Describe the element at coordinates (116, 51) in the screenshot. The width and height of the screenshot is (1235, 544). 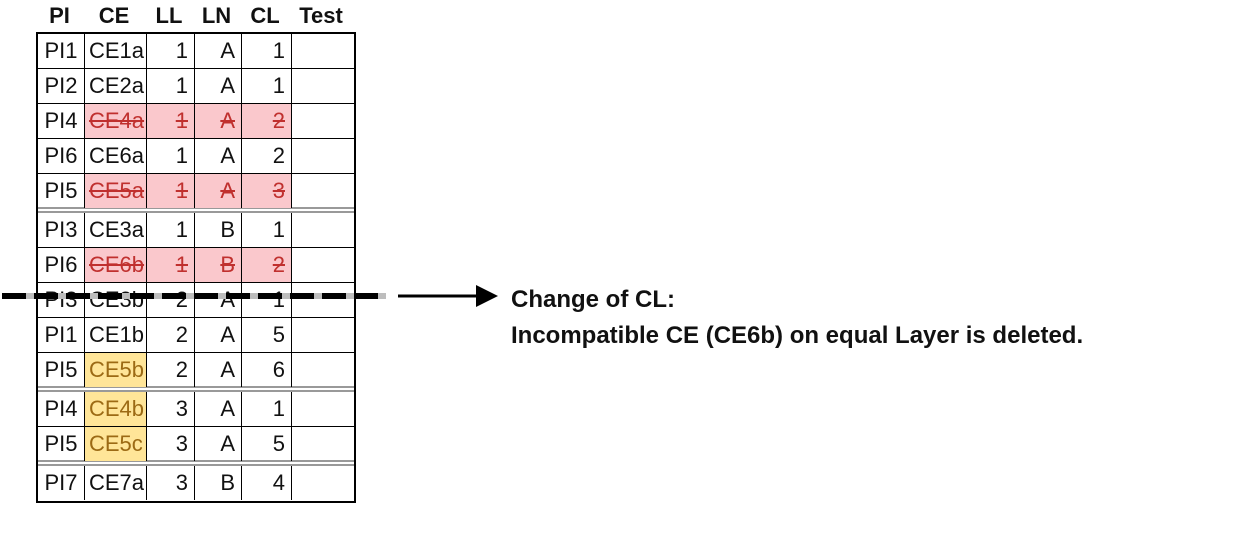
I see `cell-ce: CE1a` at that location.